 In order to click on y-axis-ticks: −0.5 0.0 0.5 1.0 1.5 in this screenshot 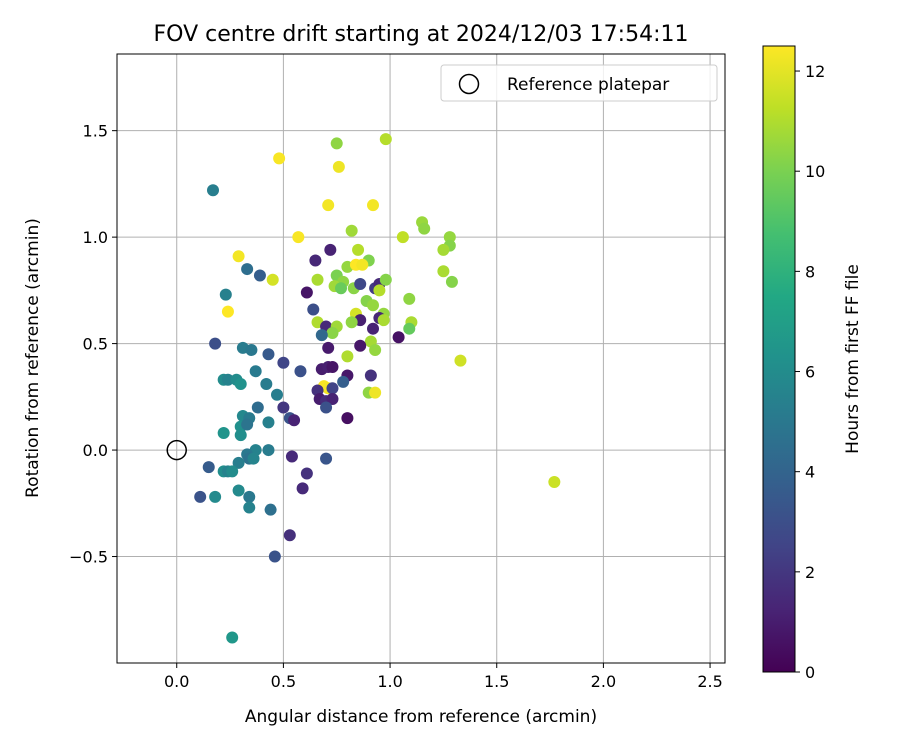, I will do `click(93, 344)`.